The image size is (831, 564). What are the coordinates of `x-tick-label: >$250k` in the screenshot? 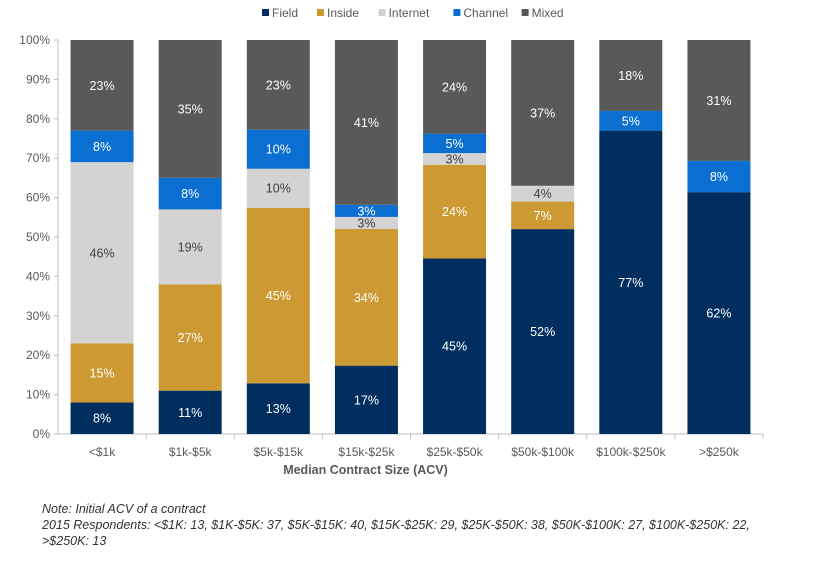 It's located at (719, 452).